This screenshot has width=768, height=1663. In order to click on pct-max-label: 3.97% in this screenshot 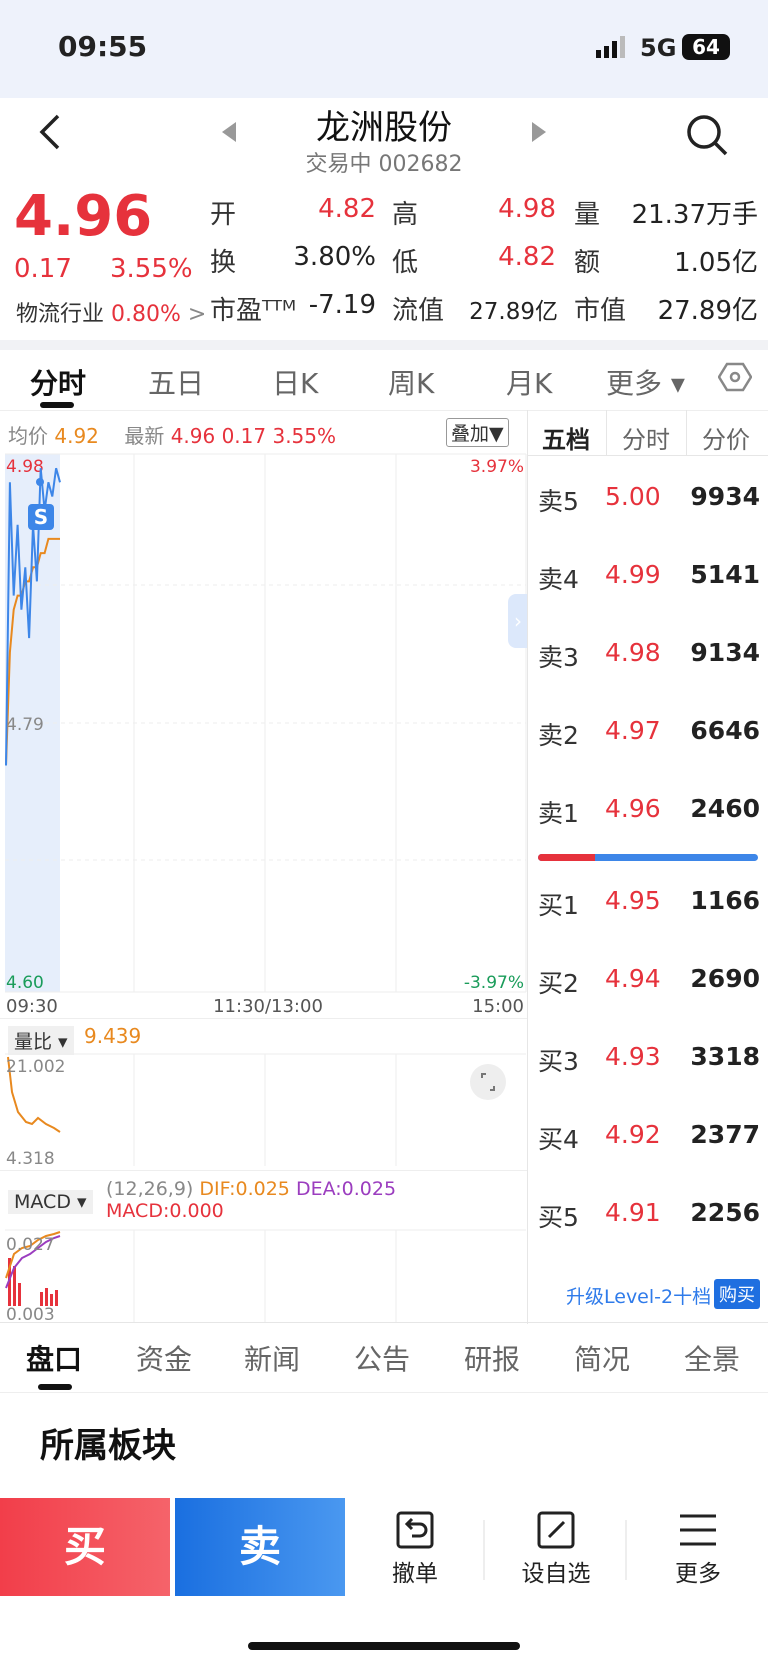, I will do `click(497, 467)`.